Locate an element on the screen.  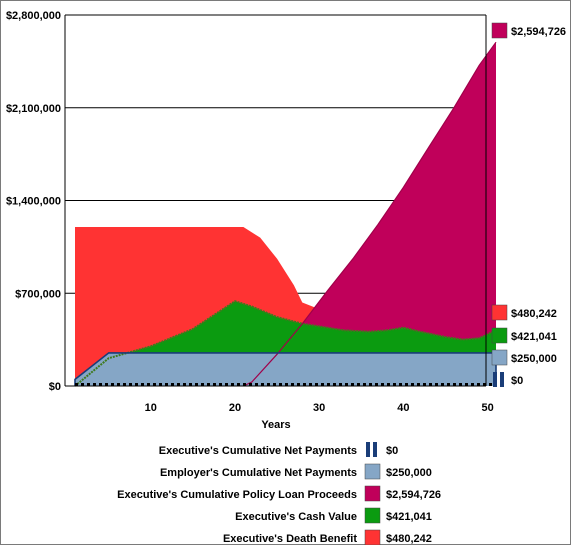
legend-label-executive-s-death-benefit: Executive's Death Benefit is located at coordinates (290, 539).